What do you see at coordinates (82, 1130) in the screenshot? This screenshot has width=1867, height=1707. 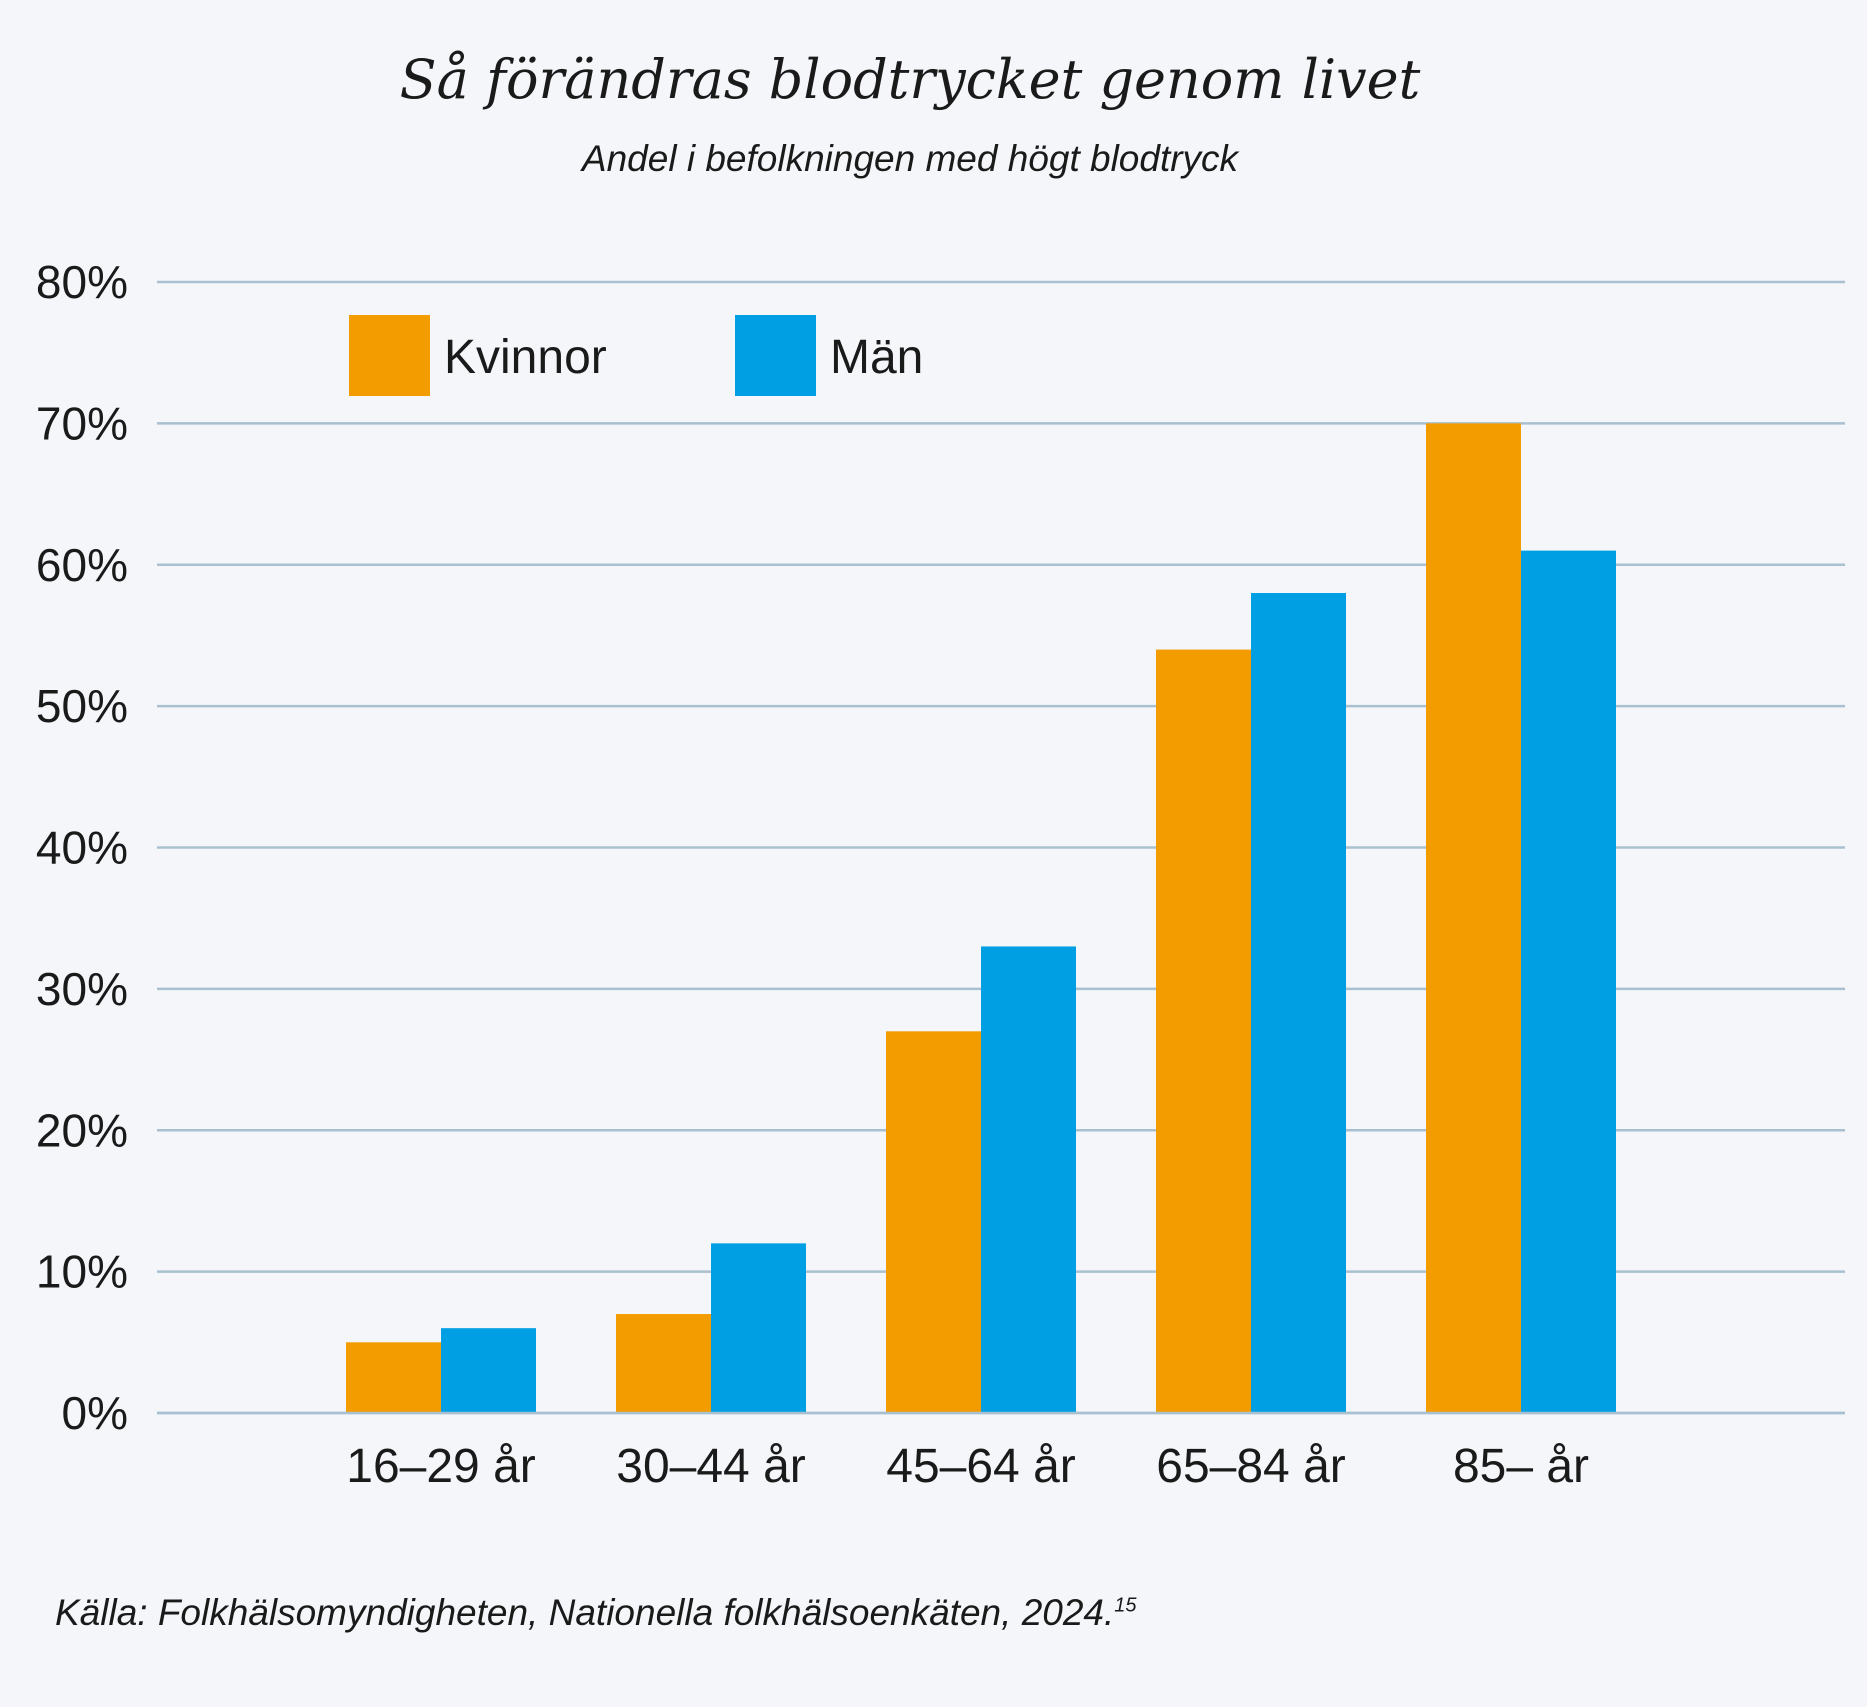 I see `y-tick-label: 20%` at bounding box center [82, 1130].